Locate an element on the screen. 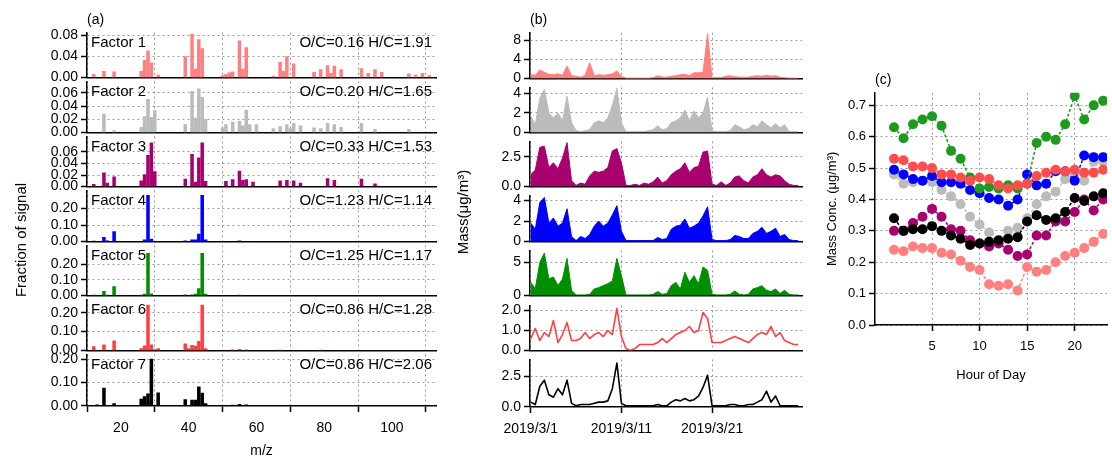  y-tick-label: 2.0 is located at coordinates (511, 309).